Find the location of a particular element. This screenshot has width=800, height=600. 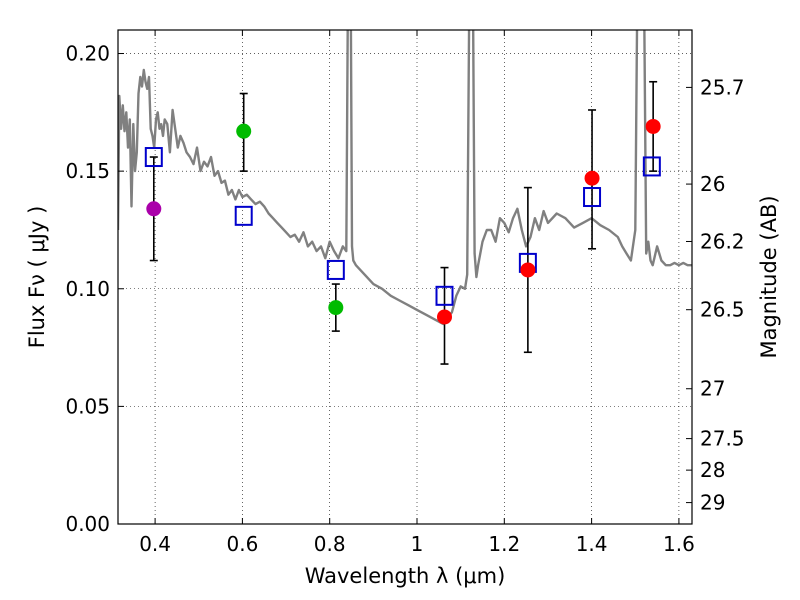

y-axis-label: Flux Fν ( μJy ) is located at coordinates (37, 277).